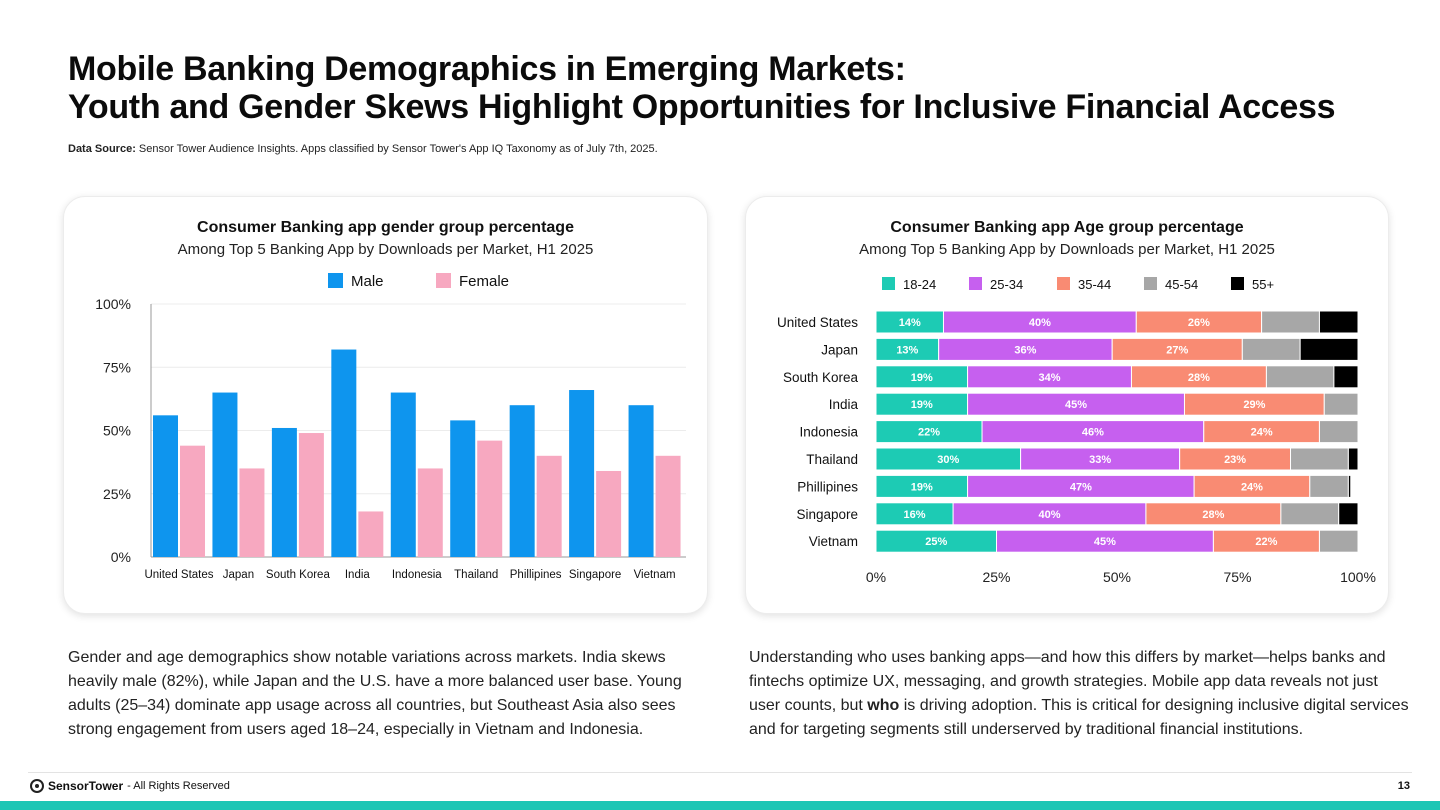 This screenshot has height=810, width=1440. What do you see at coordinates (192, 501) in the screenshot?
I see `bar-female-united-states` at bounding box center [192, 501].